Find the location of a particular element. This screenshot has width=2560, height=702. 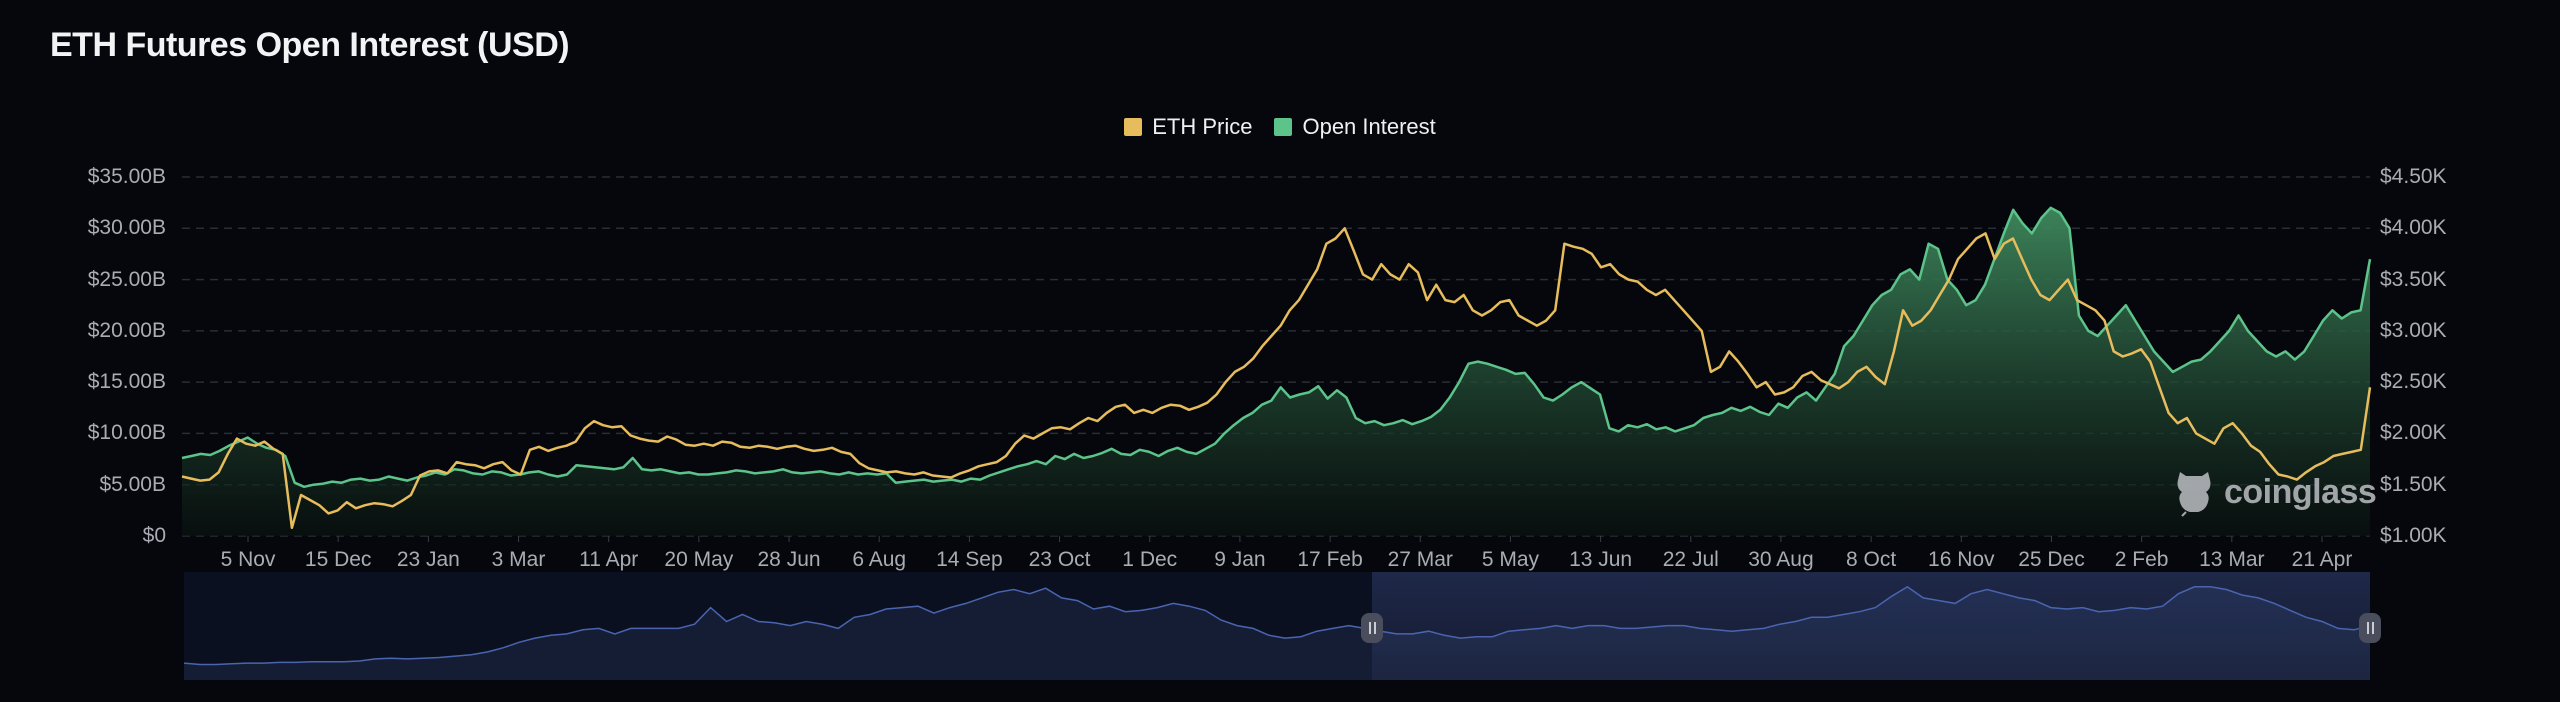

legend-item-open-interest: Open Interest is located at coordinates (1355, 127).